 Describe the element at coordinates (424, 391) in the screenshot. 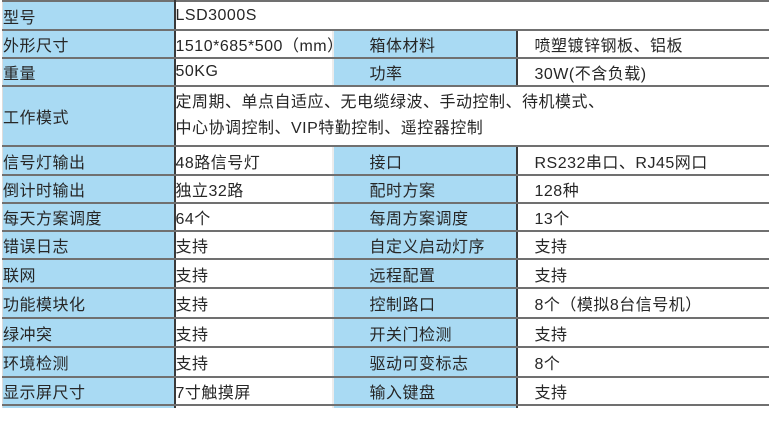

I see `spec-label-cell: 输入键盘` at that location.